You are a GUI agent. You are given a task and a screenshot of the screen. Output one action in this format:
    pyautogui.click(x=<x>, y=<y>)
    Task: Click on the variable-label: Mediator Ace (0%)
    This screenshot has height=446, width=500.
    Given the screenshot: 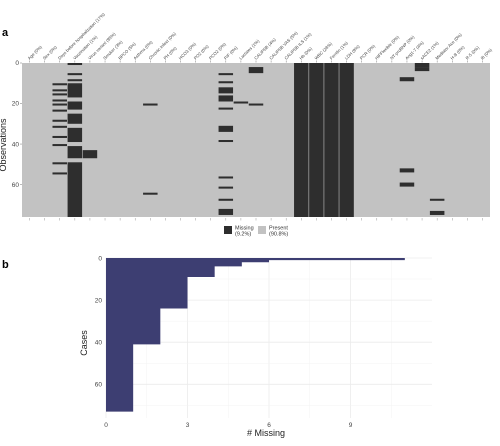 What is the action you would take?
    pyautogui.click(x=448, y=46)
    